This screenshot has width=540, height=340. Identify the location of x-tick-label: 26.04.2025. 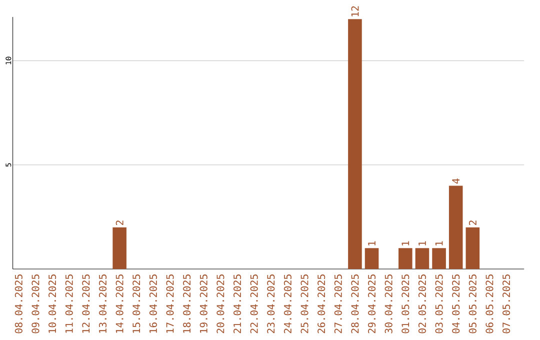
(322, 304).